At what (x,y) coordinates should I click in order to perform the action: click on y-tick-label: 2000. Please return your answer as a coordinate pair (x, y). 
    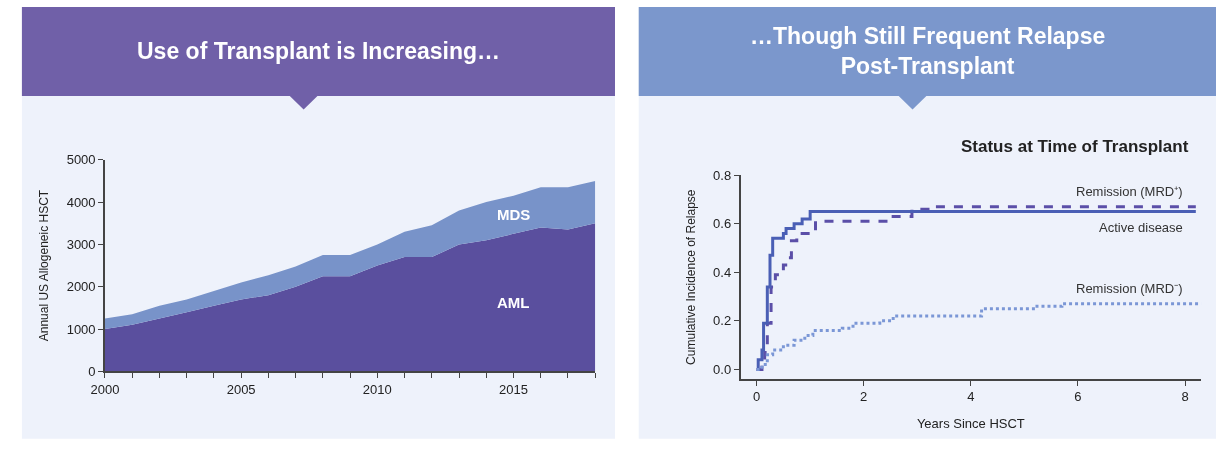
    Looking at the image, I should click on (81, 287).